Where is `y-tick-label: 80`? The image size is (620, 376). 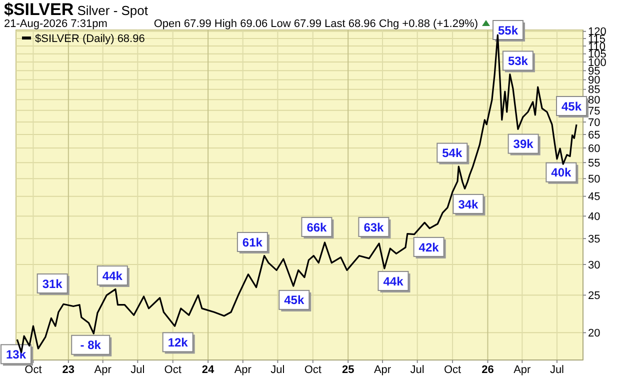
y-tick-label: 80 is located at coordinates (594, 100).